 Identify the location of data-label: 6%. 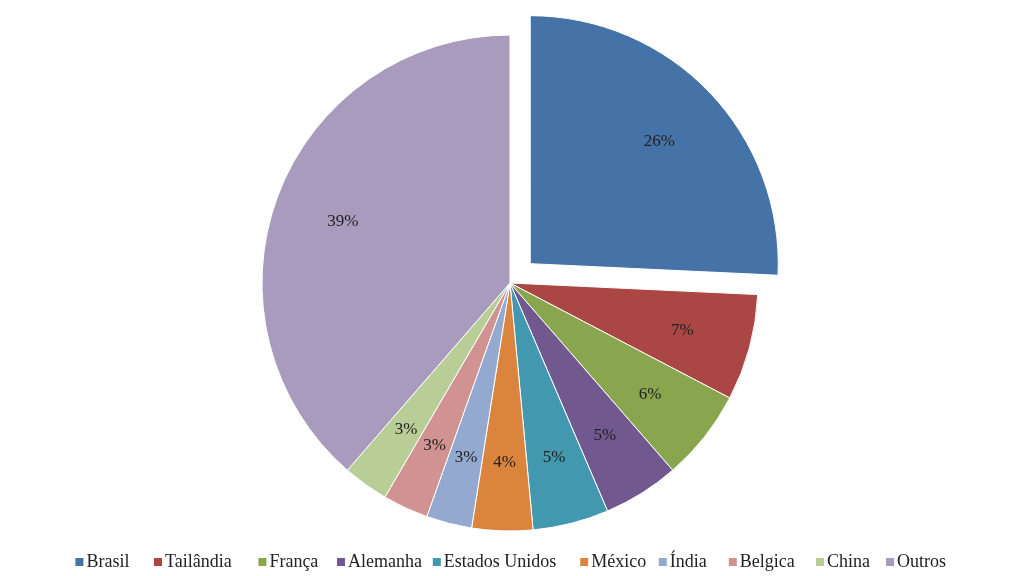
(650, 394).